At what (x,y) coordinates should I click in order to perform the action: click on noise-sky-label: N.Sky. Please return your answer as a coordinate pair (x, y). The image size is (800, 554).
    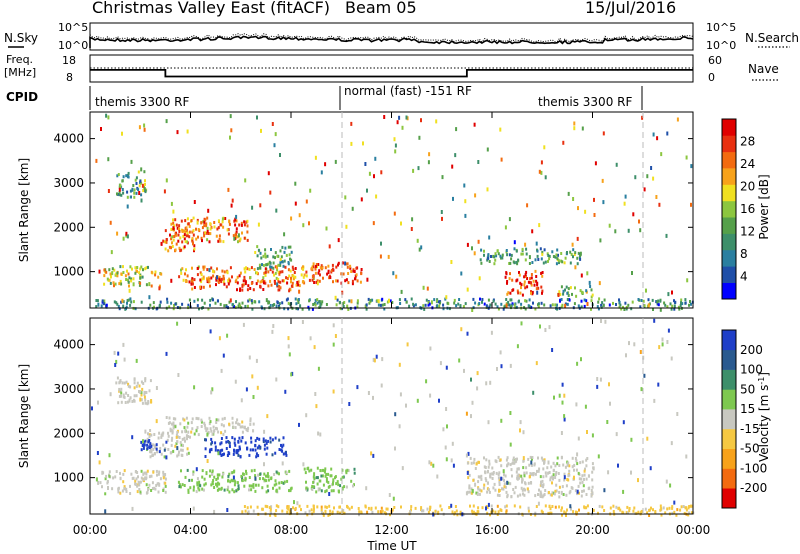
    Looking at the image, I should click on (21, 38).